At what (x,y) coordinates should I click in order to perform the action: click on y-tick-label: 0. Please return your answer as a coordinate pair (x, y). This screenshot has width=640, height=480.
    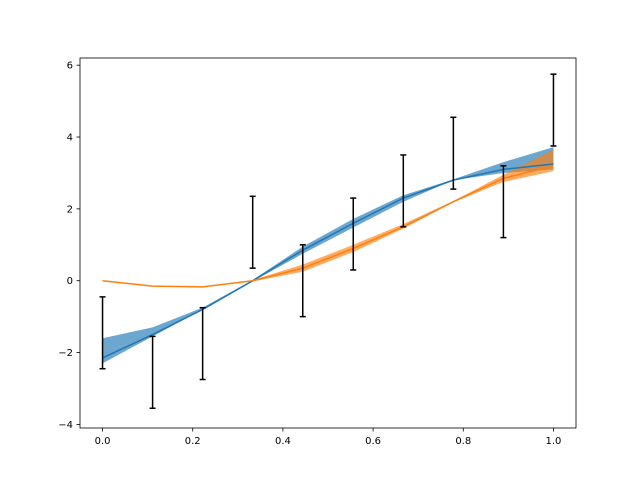
    Looking at the image, I should click on (70, 281).